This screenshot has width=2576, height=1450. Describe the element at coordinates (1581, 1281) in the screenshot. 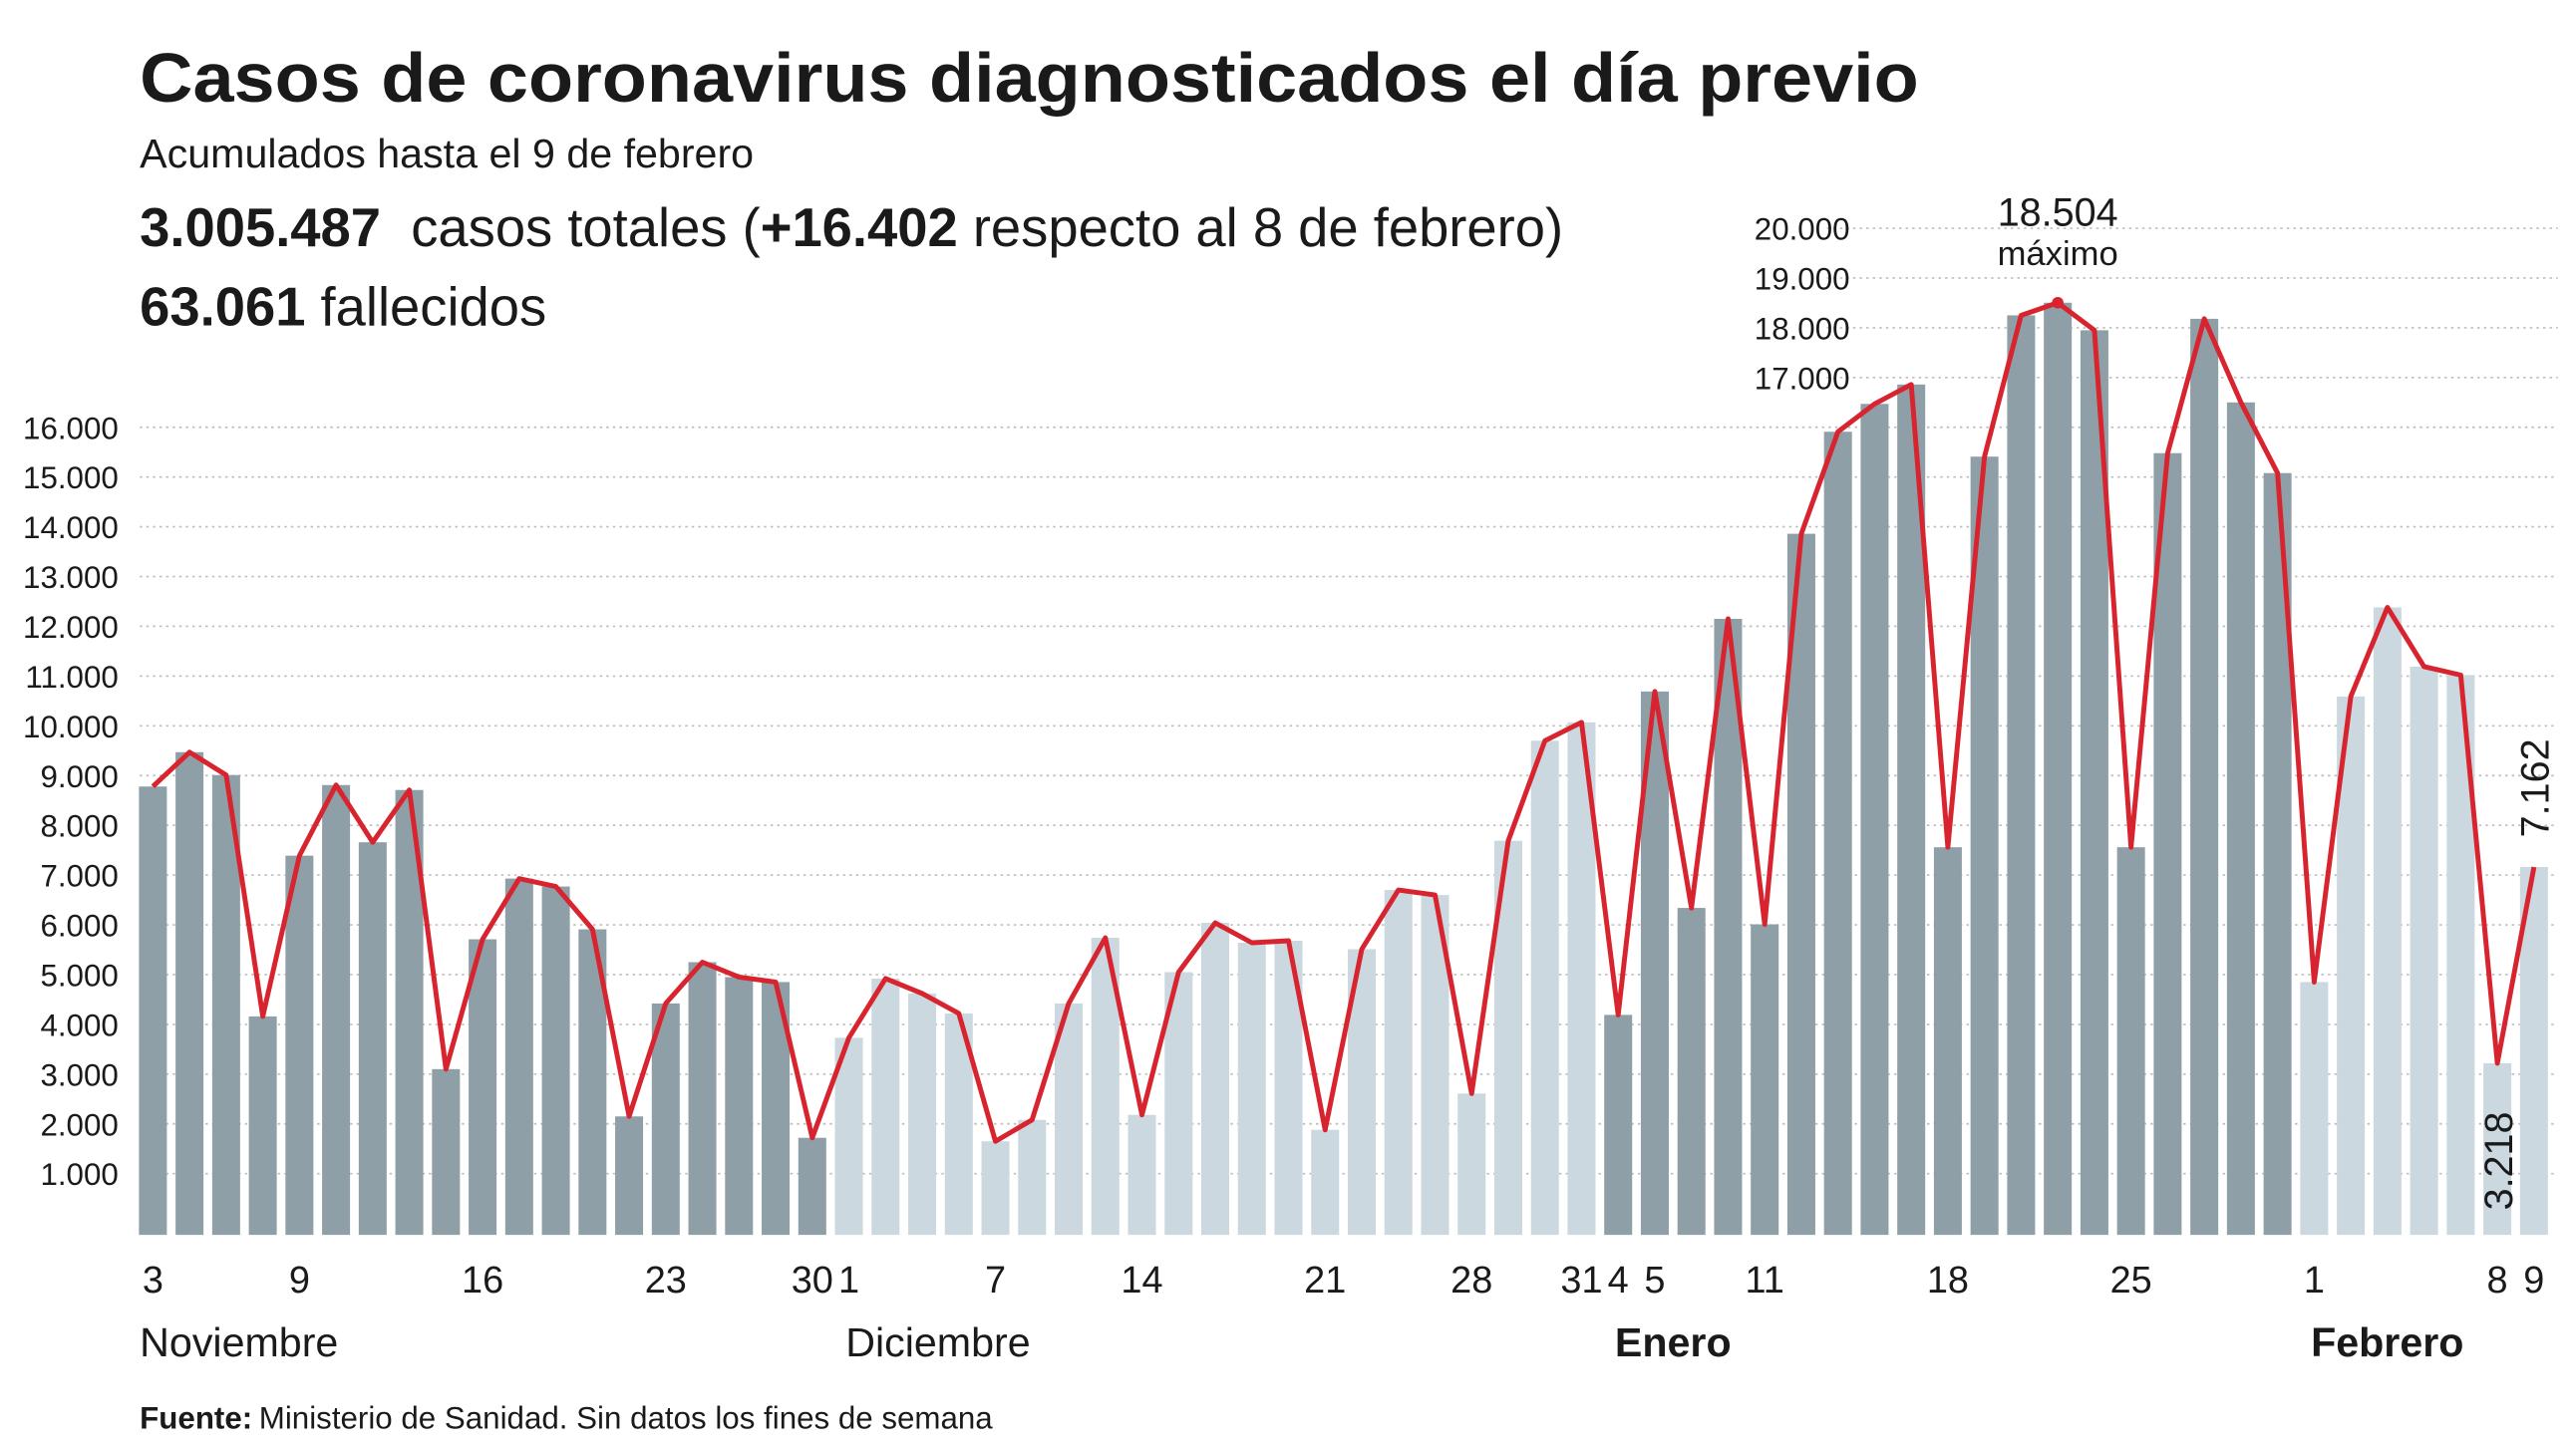

I see `x-tick-label: 31` at that location.